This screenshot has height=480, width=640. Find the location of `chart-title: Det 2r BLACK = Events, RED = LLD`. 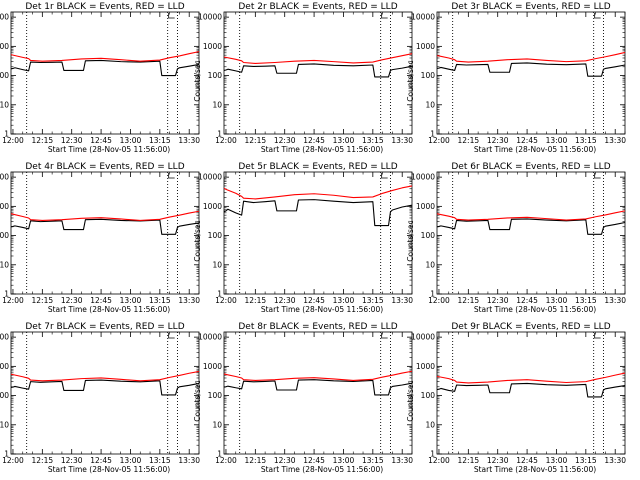

chart-title: Det 2r BLACK = Events, RED = LLD is located at coordinates (317, 7).